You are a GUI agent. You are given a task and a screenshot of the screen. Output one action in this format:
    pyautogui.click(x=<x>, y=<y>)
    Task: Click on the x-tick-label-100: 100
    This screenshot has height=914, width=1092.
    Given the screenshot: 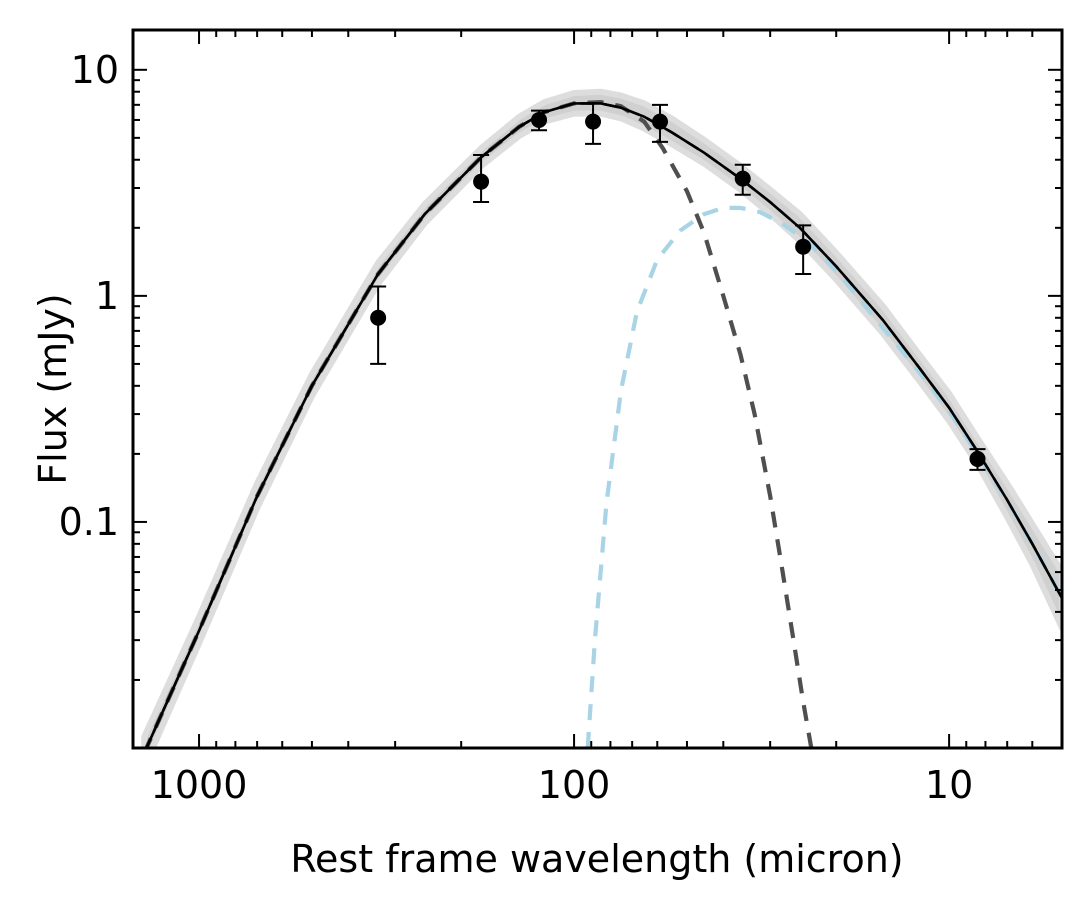 What is the action you would take?
    pyautogui.click(x=574, y=785)
    